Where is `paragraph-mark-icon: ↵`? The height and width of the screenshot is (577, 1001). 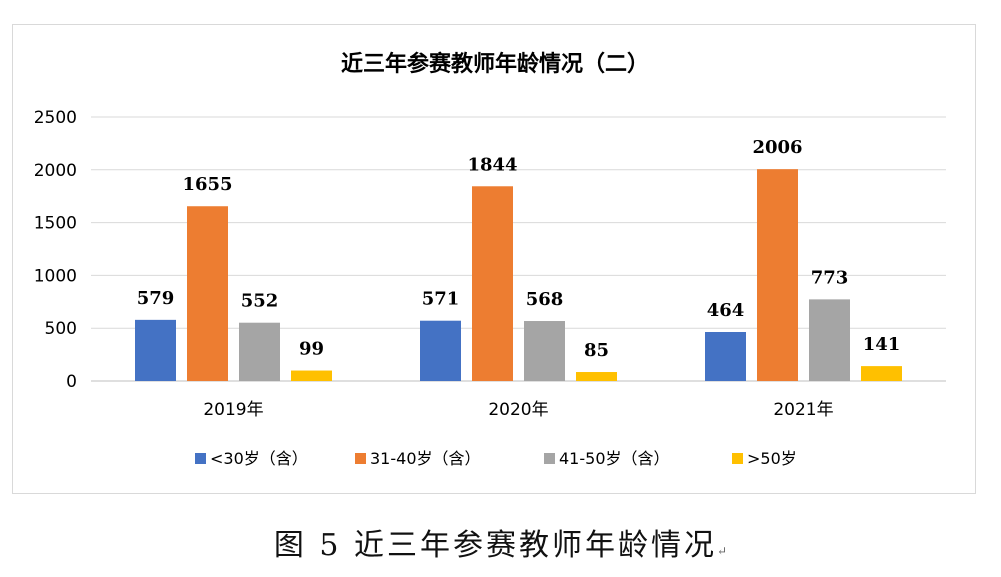
paragraph-mark-icon: ↵ is located at coordinates (722, 551).